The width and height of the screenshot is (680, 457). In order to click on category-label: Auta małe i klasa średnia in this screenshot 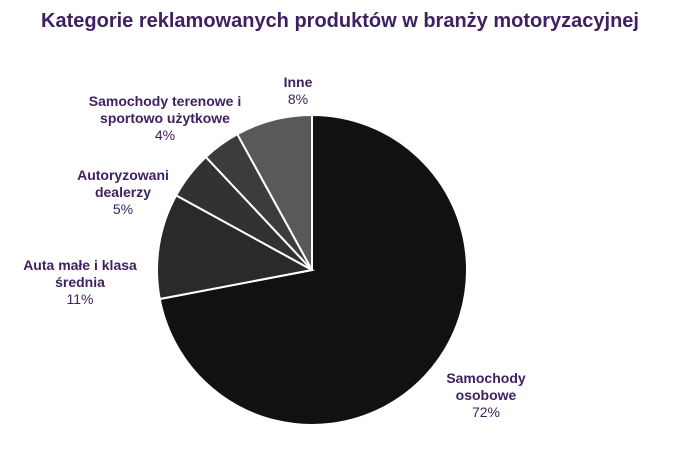, I will do `click(80, 273)`.